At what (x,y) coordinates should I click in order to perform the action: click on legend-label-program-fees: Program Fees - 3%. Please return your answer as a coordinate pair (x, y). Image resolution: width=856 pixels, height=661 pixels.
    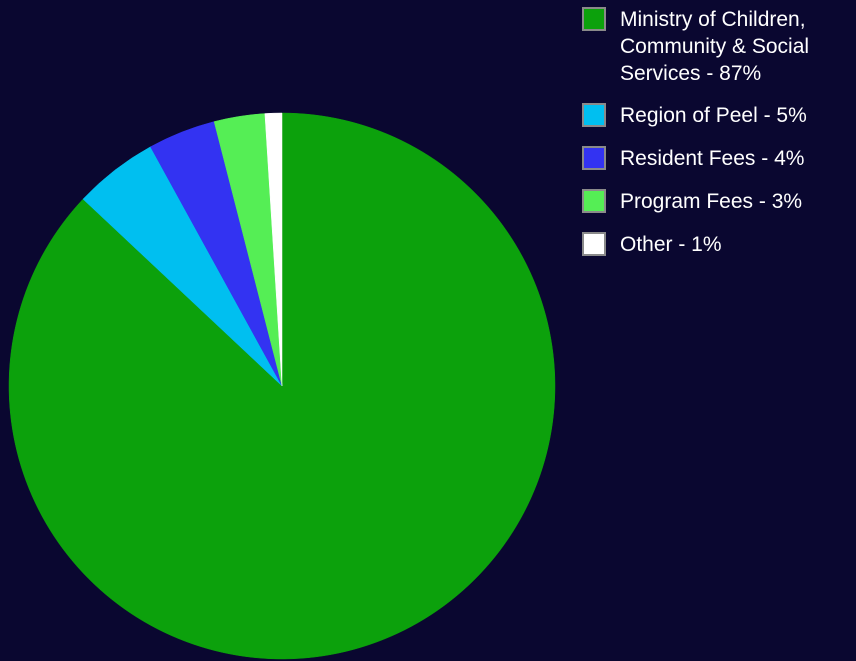
    Looking at the image, I should click on (711, 201).